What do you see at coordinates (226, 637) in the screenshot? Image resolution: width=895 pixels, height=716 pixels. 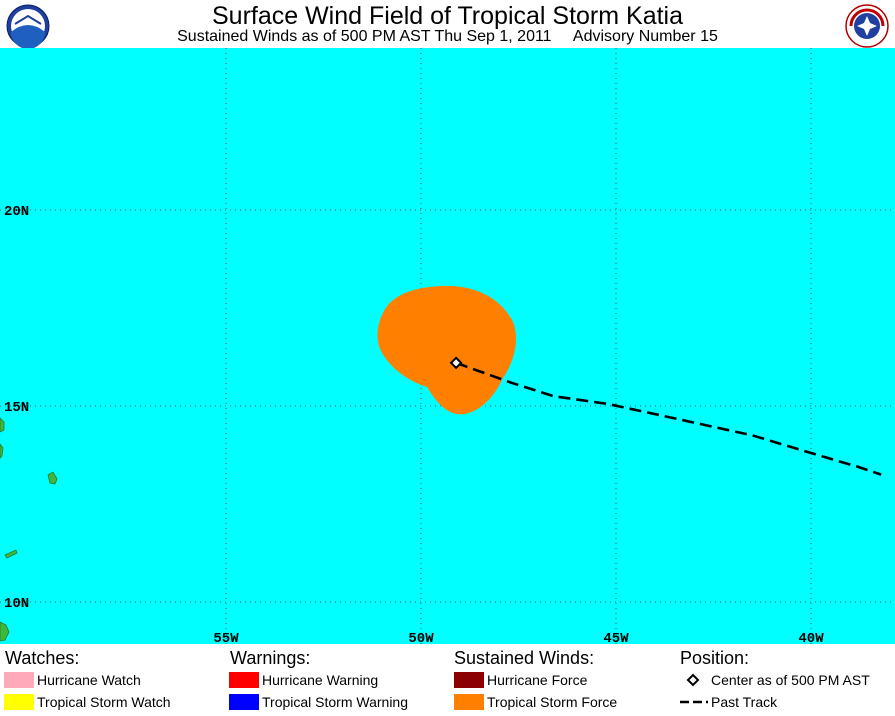 I see `lon-tick-label: 55W` at bounding box center [226, 637].